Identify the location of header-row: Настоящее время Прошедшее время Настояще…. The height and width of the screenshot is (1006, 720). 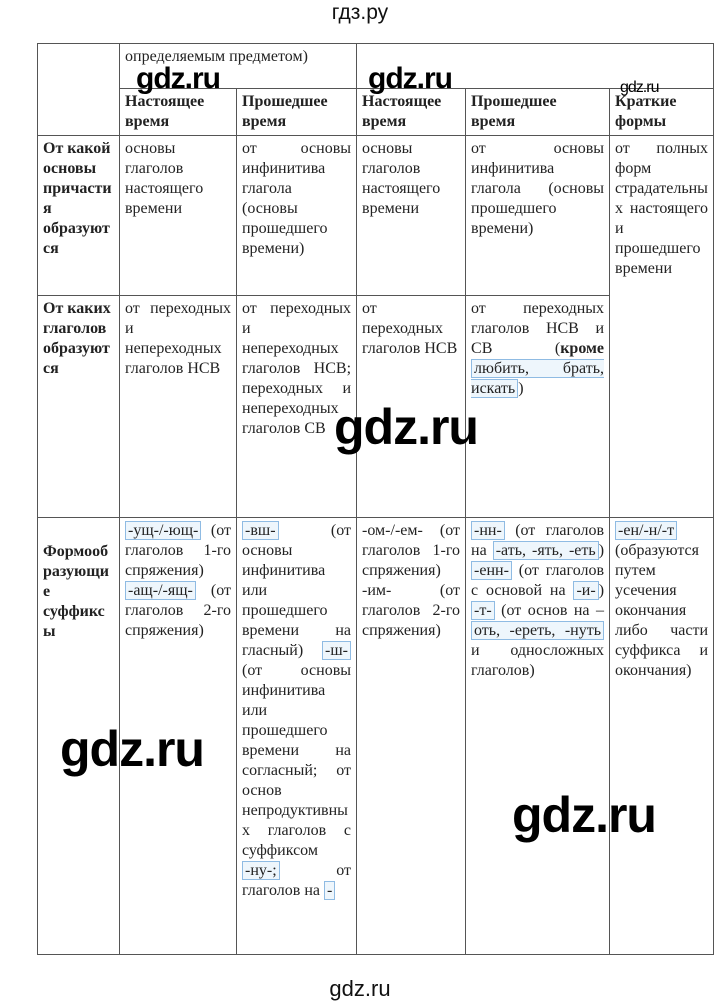
(376, 112).